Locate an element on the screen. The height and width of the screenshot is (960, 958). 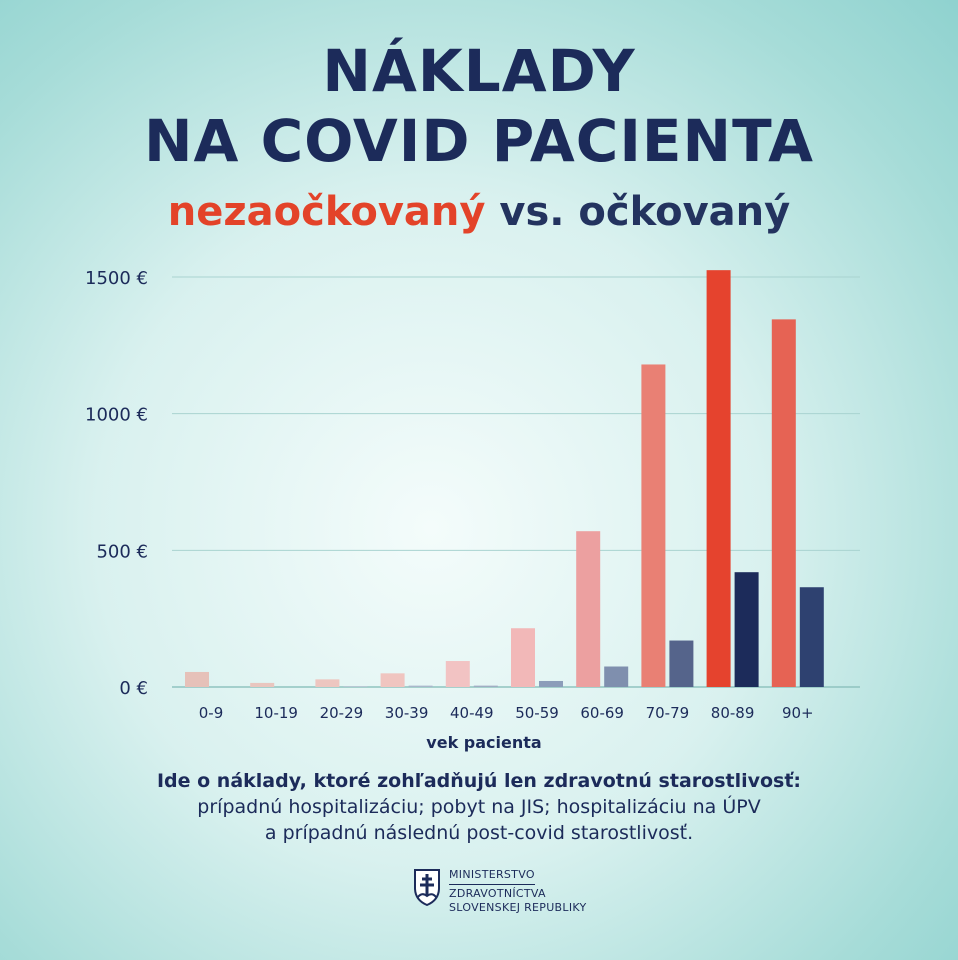
x-tick-label: 0-9 is located at coordinates (211, 713).